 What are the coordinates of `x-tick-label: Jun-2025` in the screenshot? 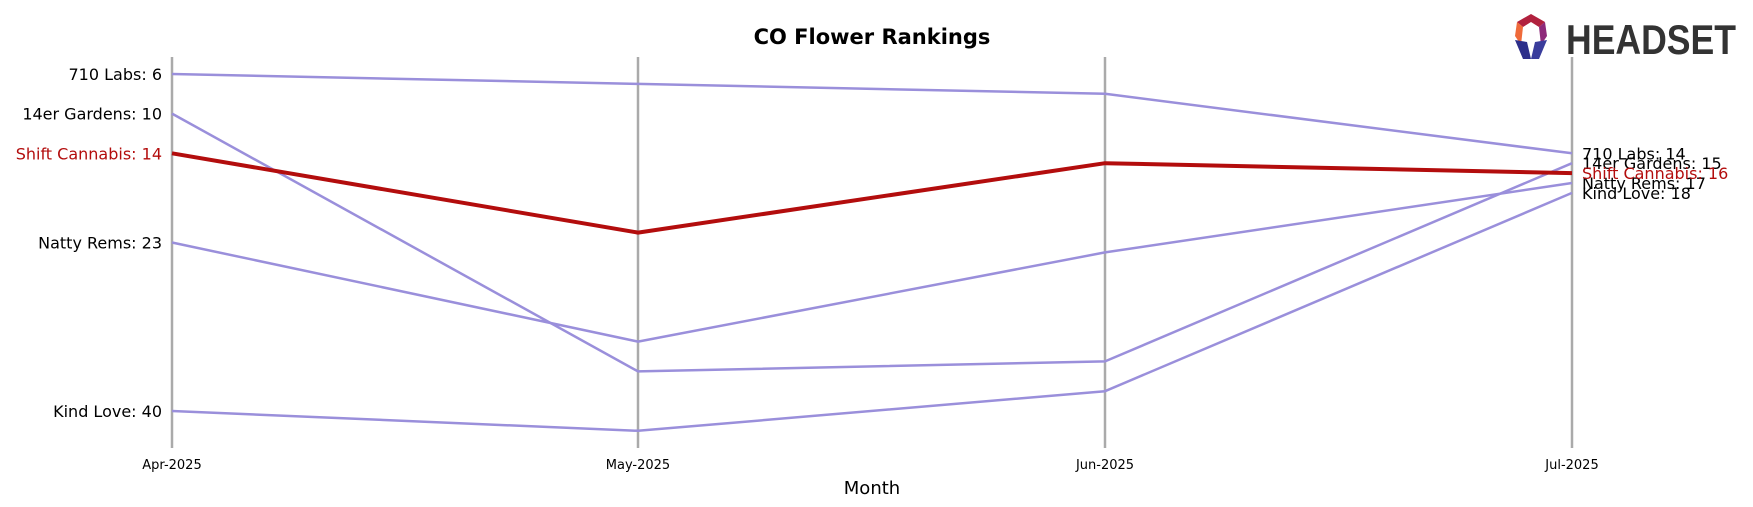 It's located at (1104, 465).